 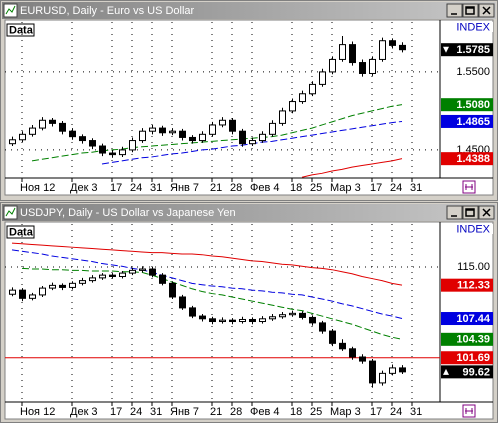 I want to click on index-label: INDEX, so click(x=473, y=27).